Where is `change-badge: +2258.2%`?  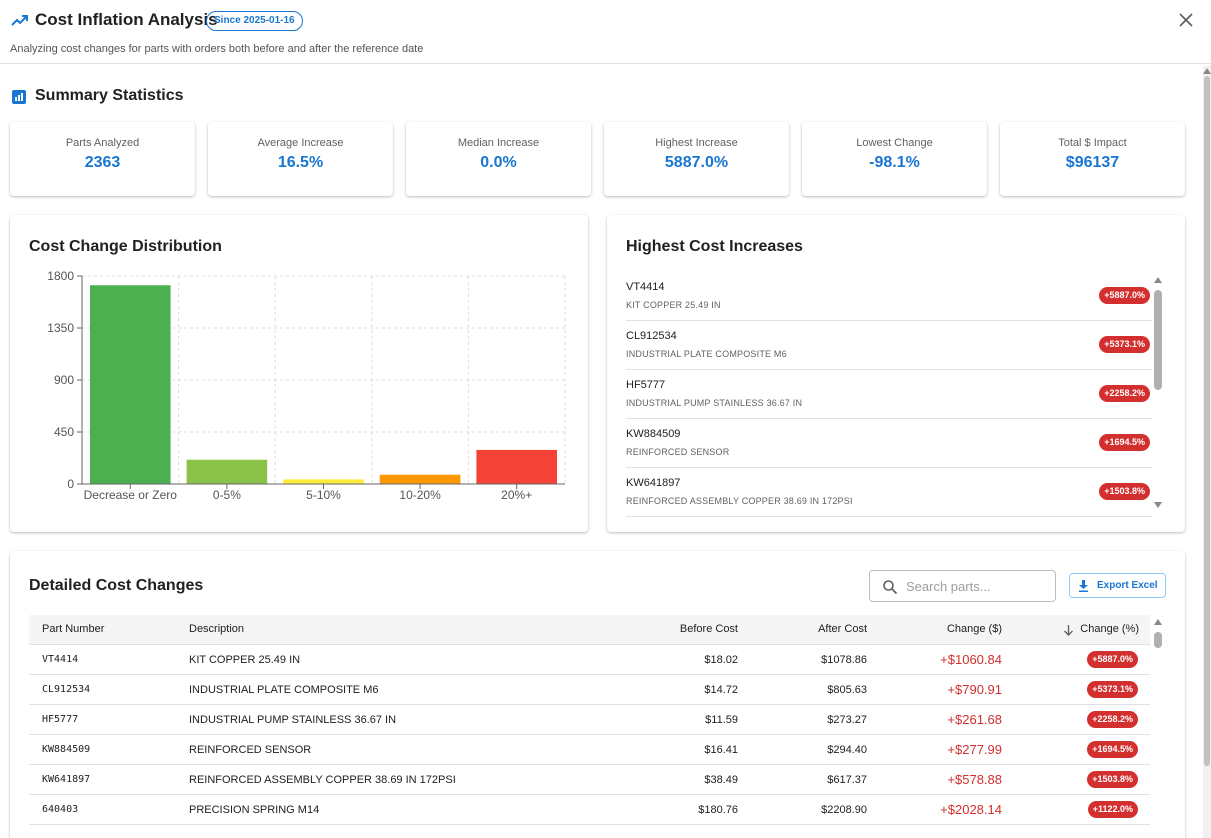
change-badge: +2258.2% is located at coordinates (1112, 719).